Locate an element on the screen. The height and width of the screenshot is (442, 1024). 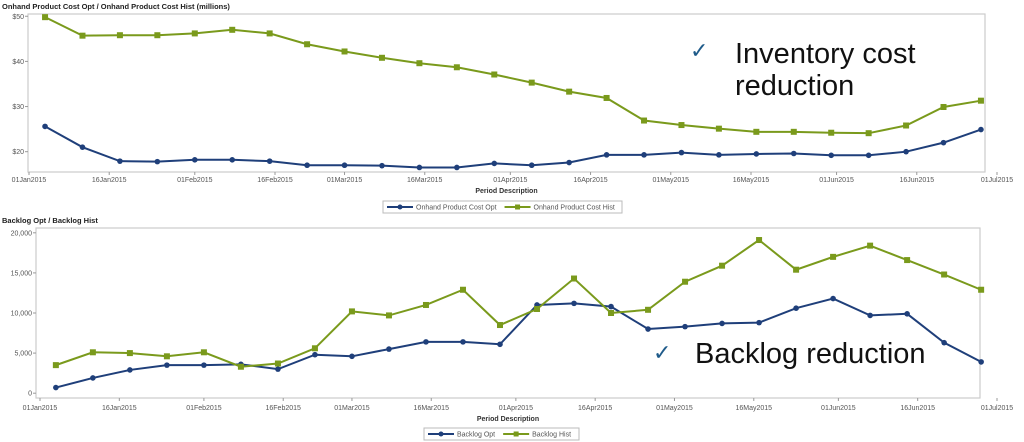
inventory-annotation-line2: reduction is located at coordinates (795, 86).